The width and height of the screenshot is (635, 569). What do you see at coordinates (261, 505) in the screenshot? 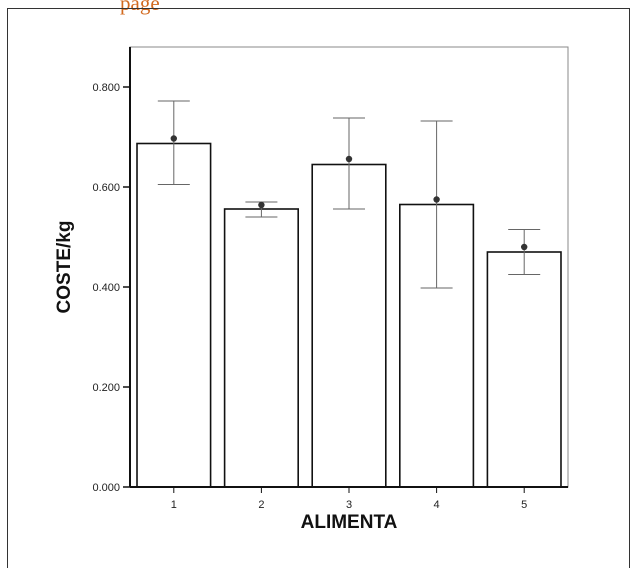
I see `x-tick-label-2: 2` at bounding box center [261, 505].